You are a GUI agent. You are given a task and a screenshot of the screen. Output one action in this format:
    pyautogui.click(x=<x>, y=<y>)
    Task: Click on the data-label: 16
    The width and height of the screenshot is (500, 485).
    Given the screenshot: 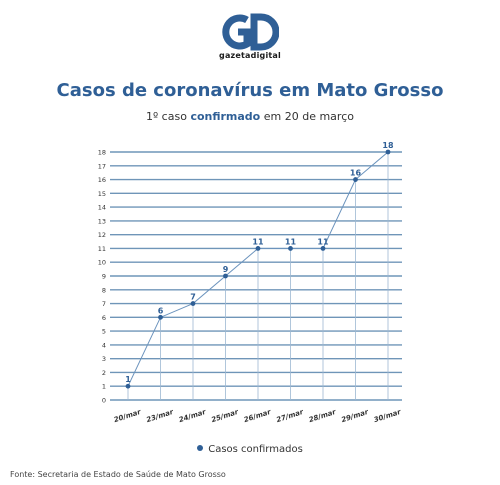 What is the action you would take?
    pyautogui.click(x=356, y=173)
    